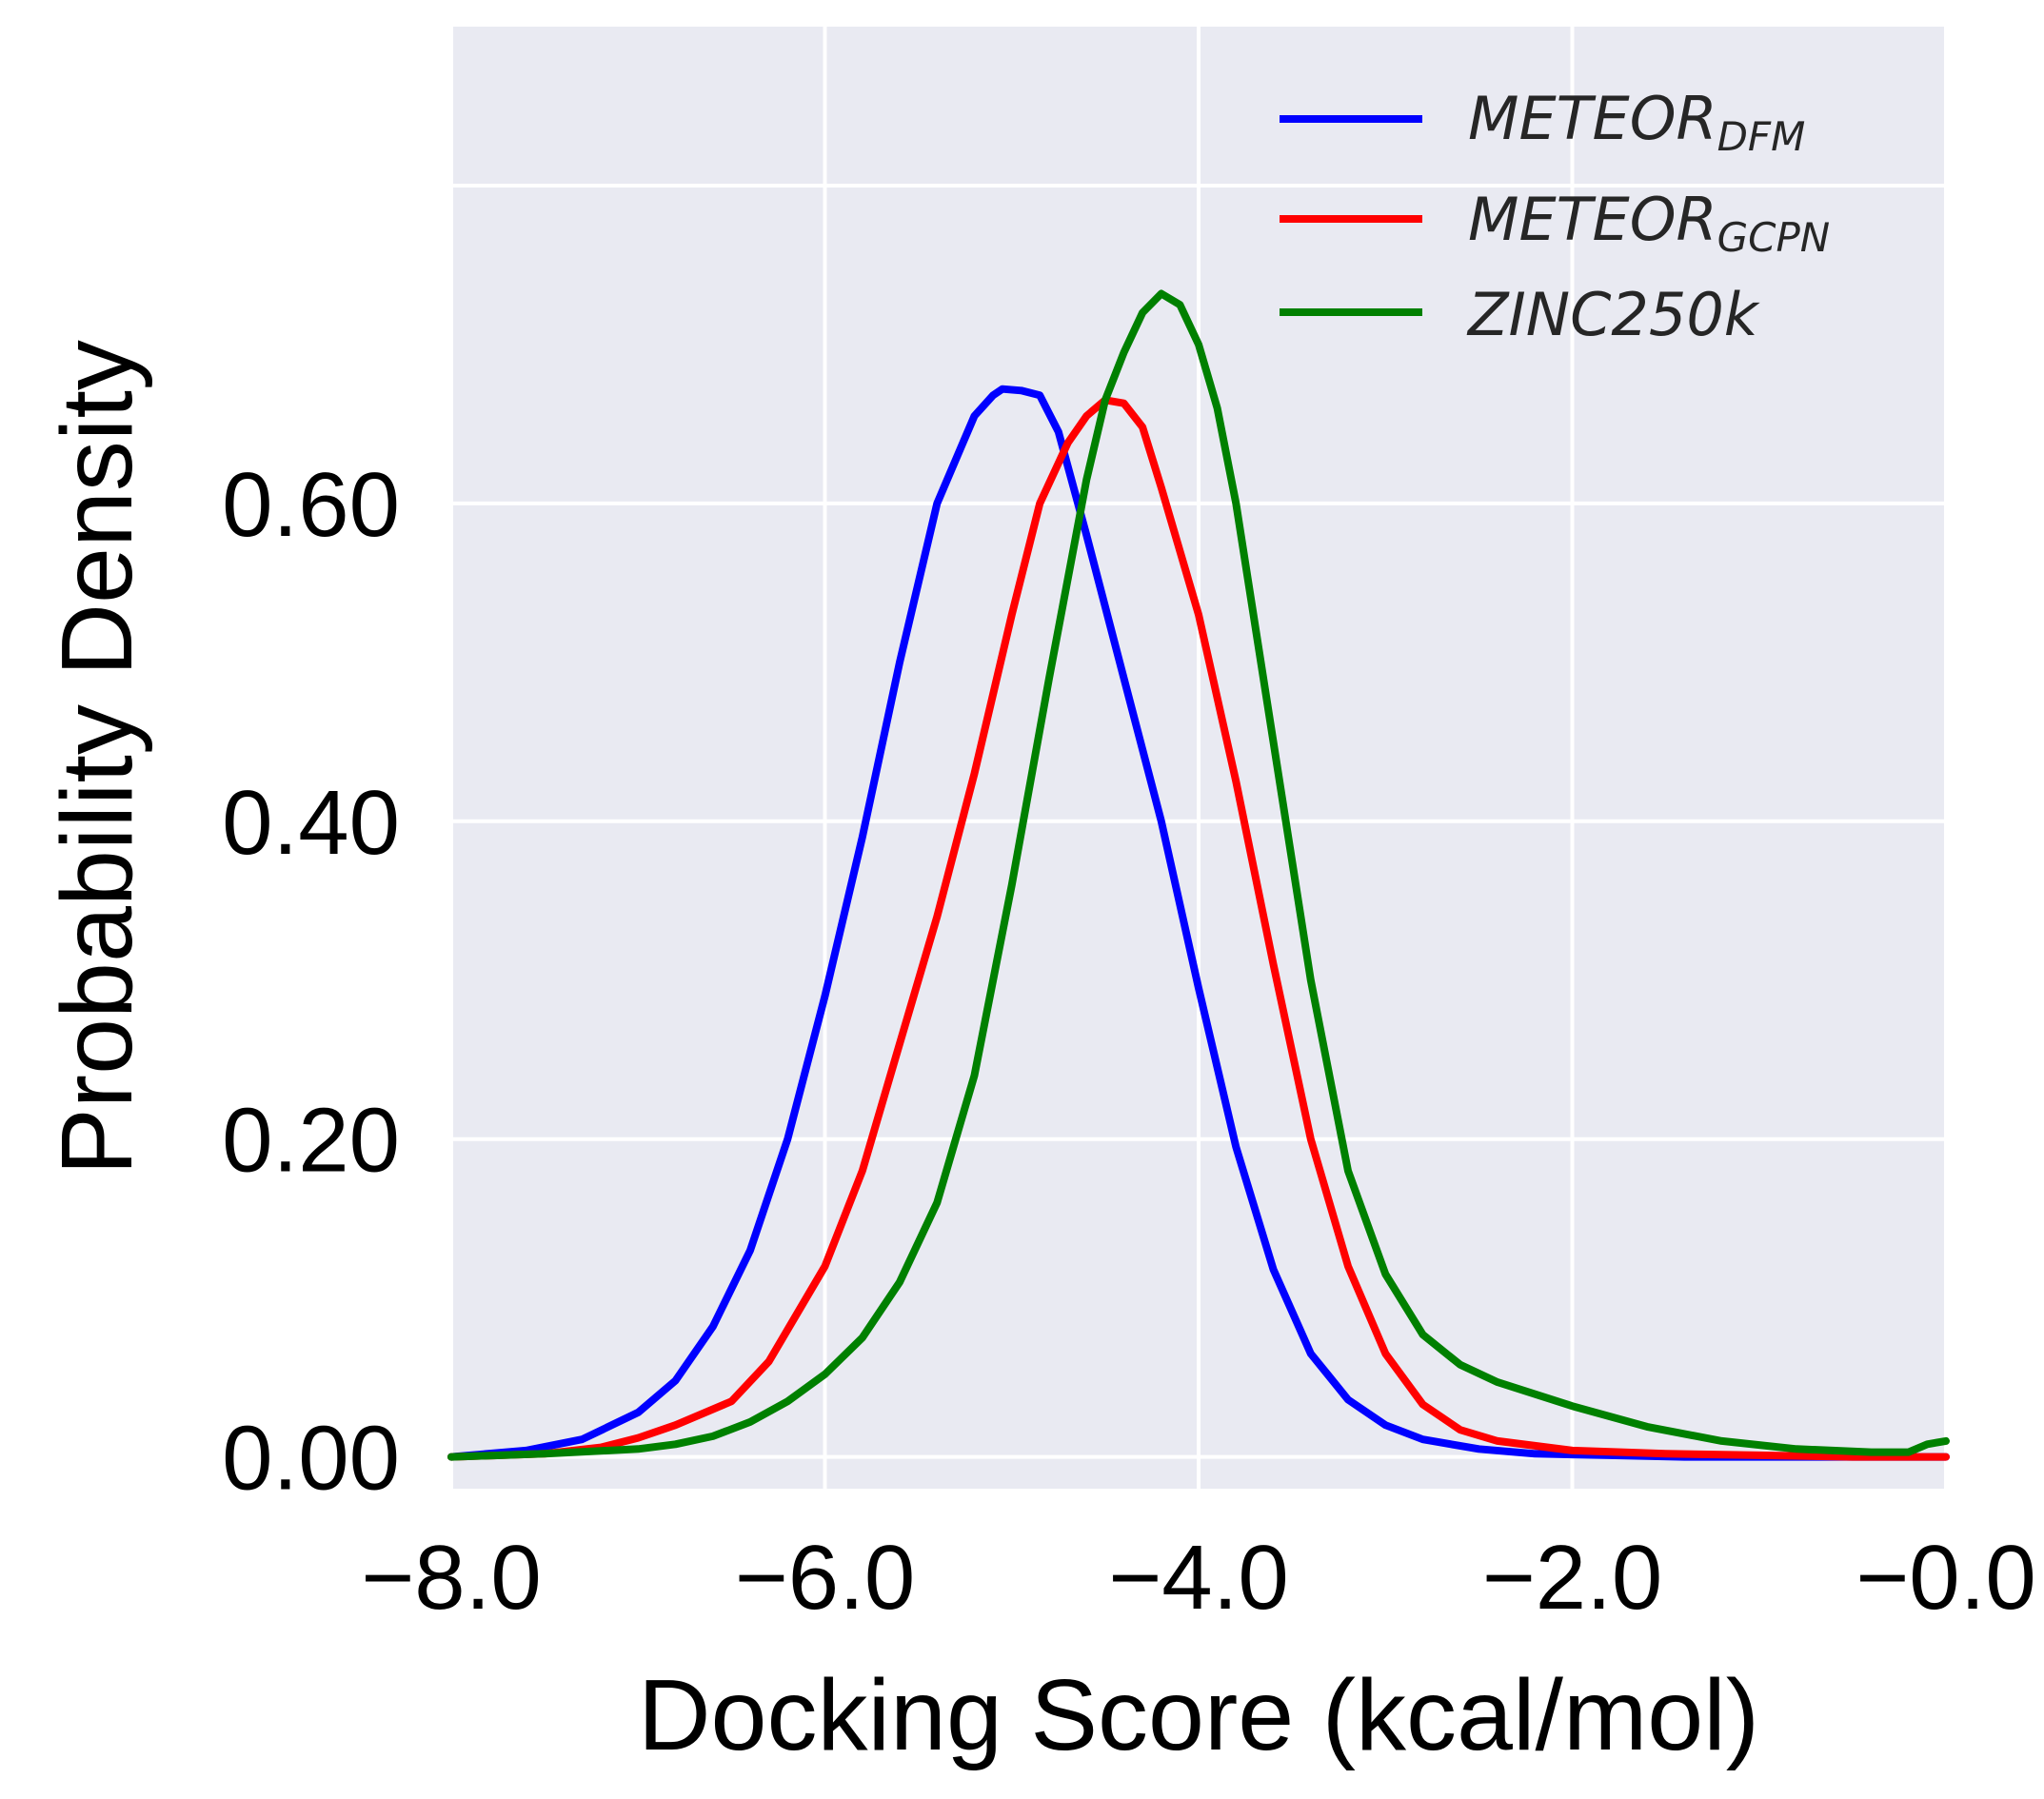 The image size is (2044, 1799). I want to click on x-tick-labels: −8.0 −6.0 −4.0 −2.0 −0.0, so click(1198, 1578).